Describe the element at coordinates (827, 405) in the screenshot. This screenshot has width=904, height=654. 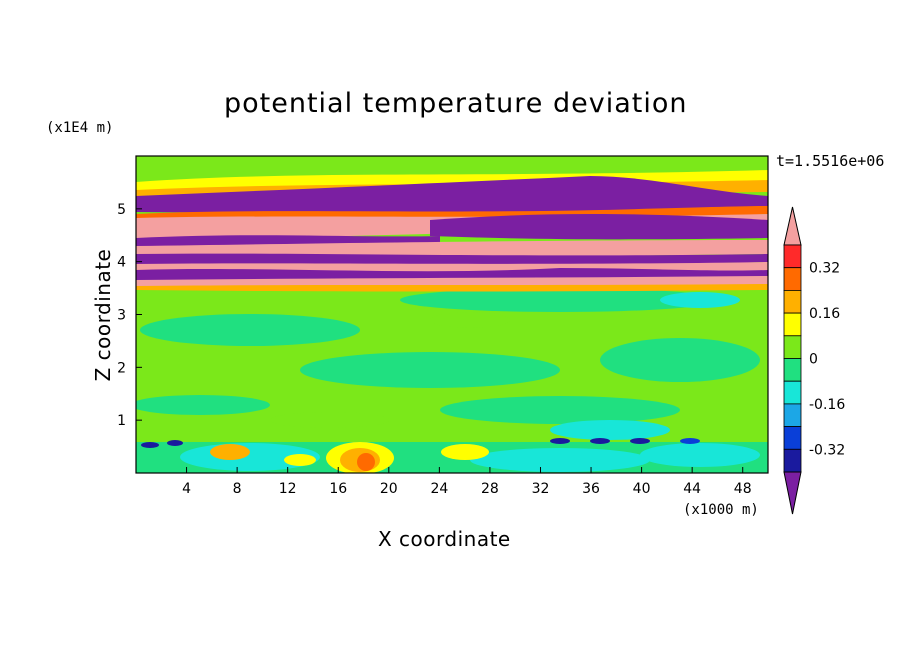
I see `colorbar-label: -0.16` at that location.